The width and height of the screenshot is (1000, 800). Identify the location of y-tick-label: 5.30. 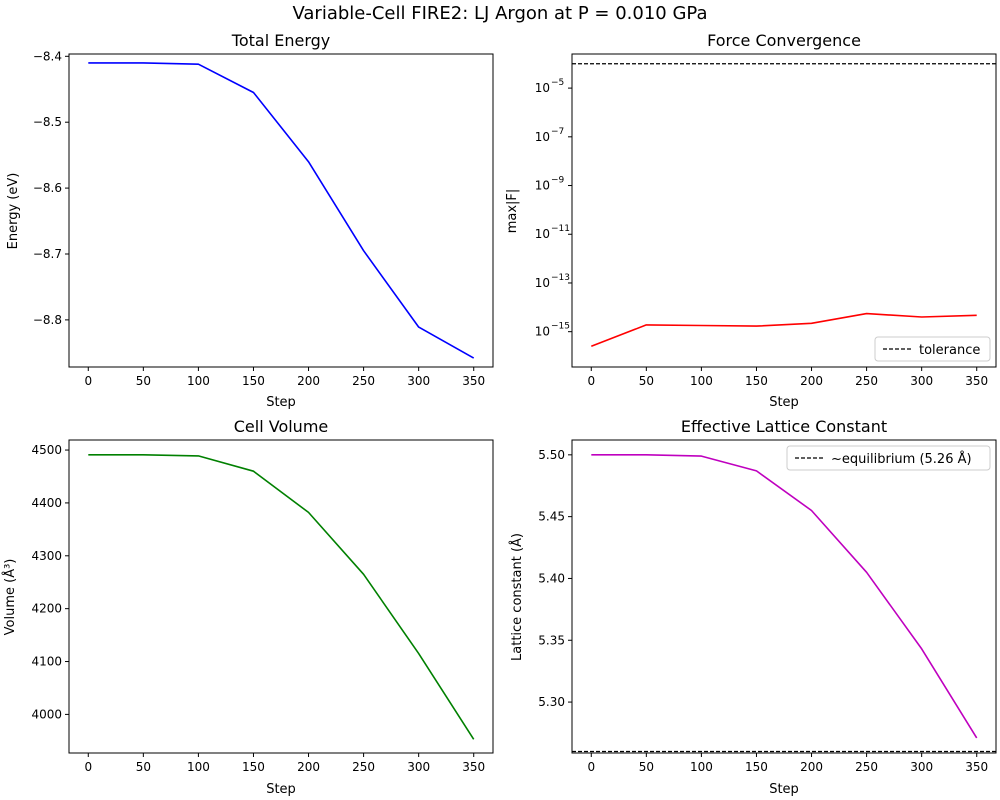
(551, 702).